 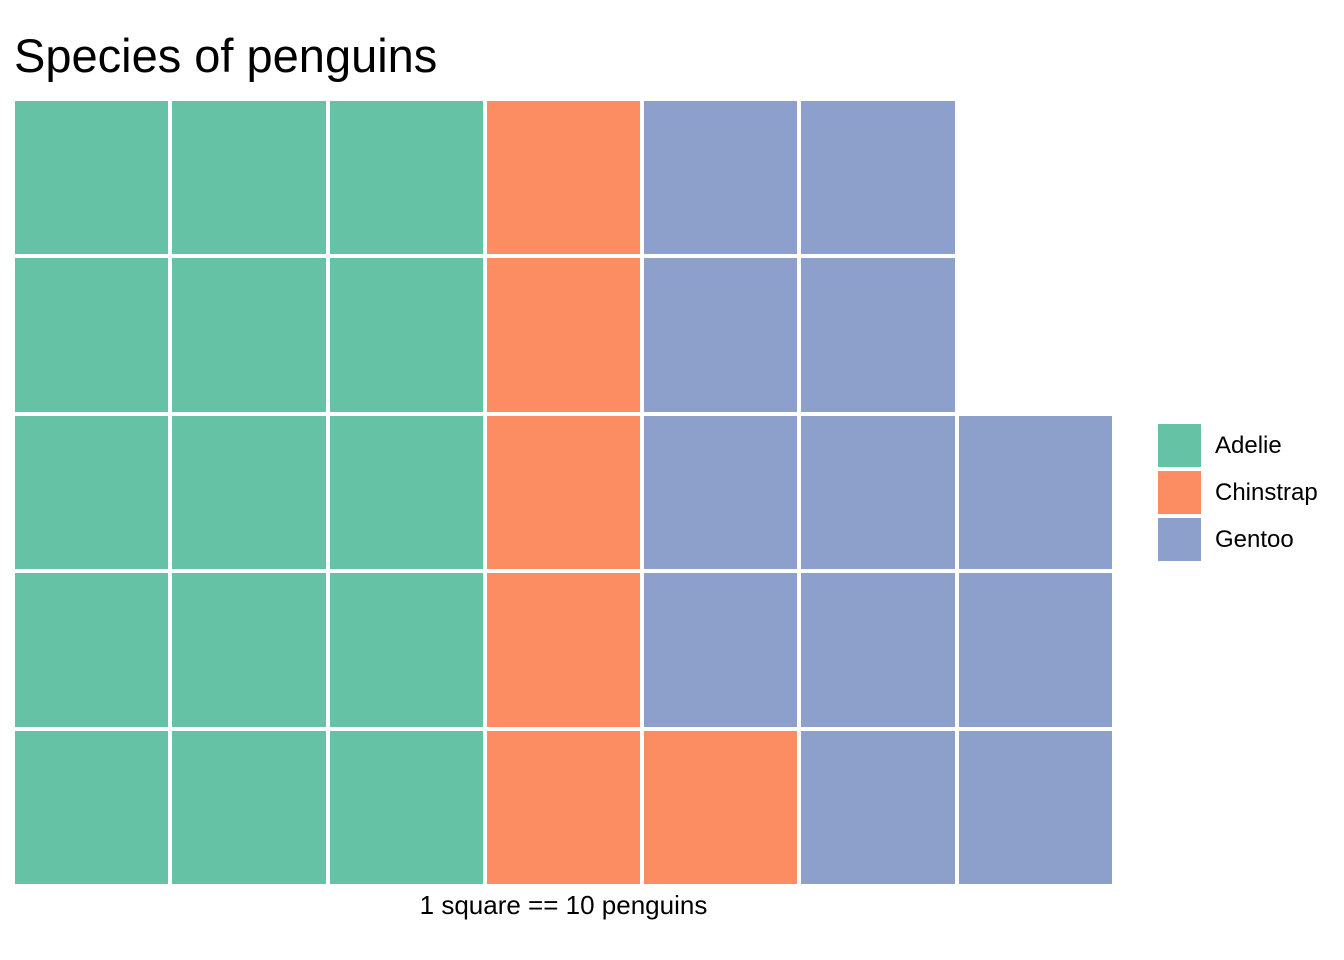 I want to click on legend-swatch-adelie, so click(x=1179, y=445).